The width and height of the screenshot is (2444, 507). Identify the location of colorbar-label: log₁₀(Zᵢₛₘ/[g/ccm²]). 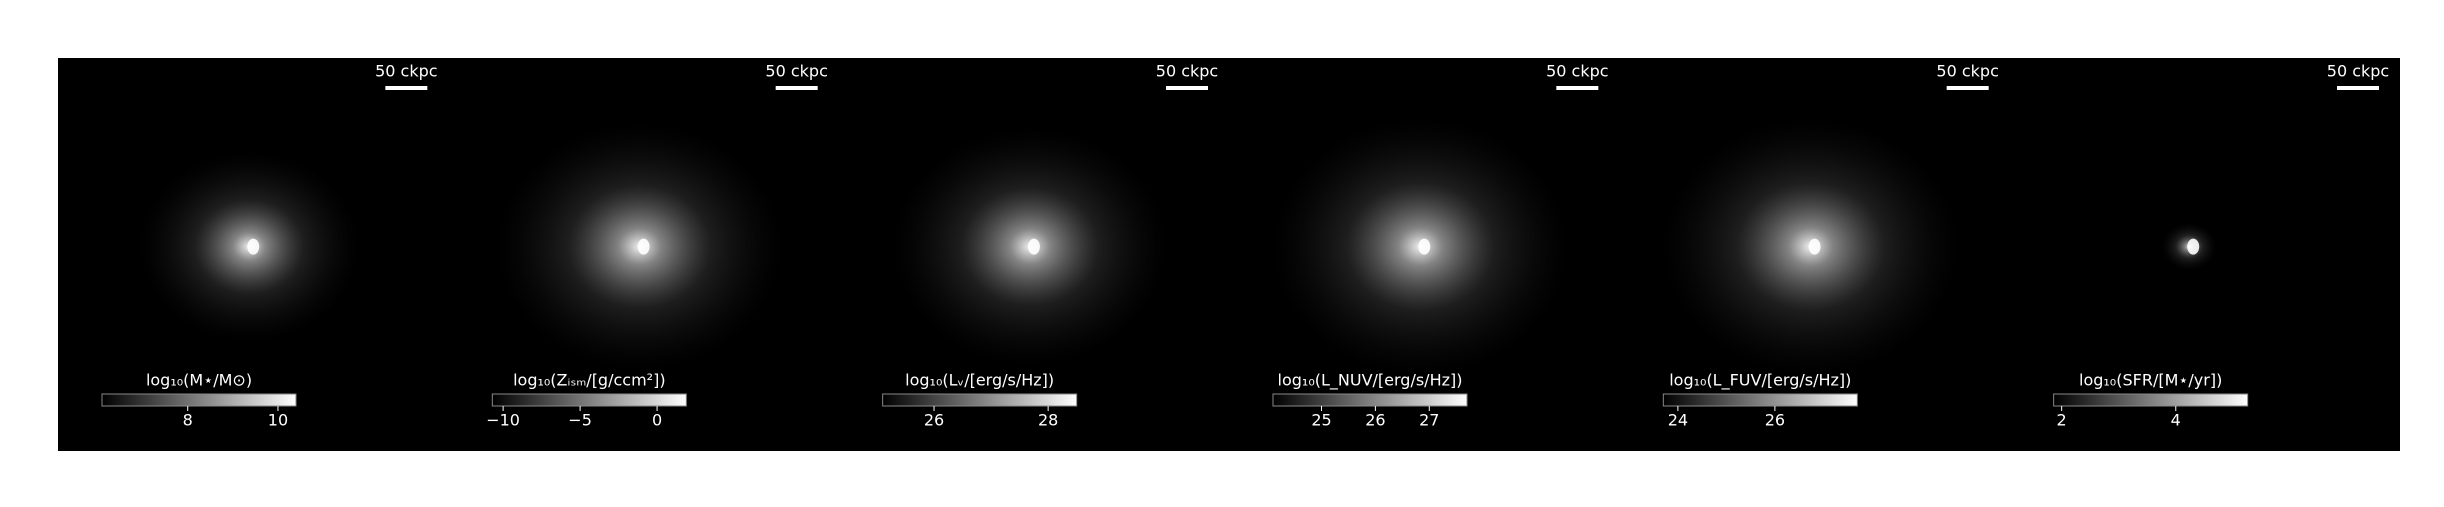
(589, 380).